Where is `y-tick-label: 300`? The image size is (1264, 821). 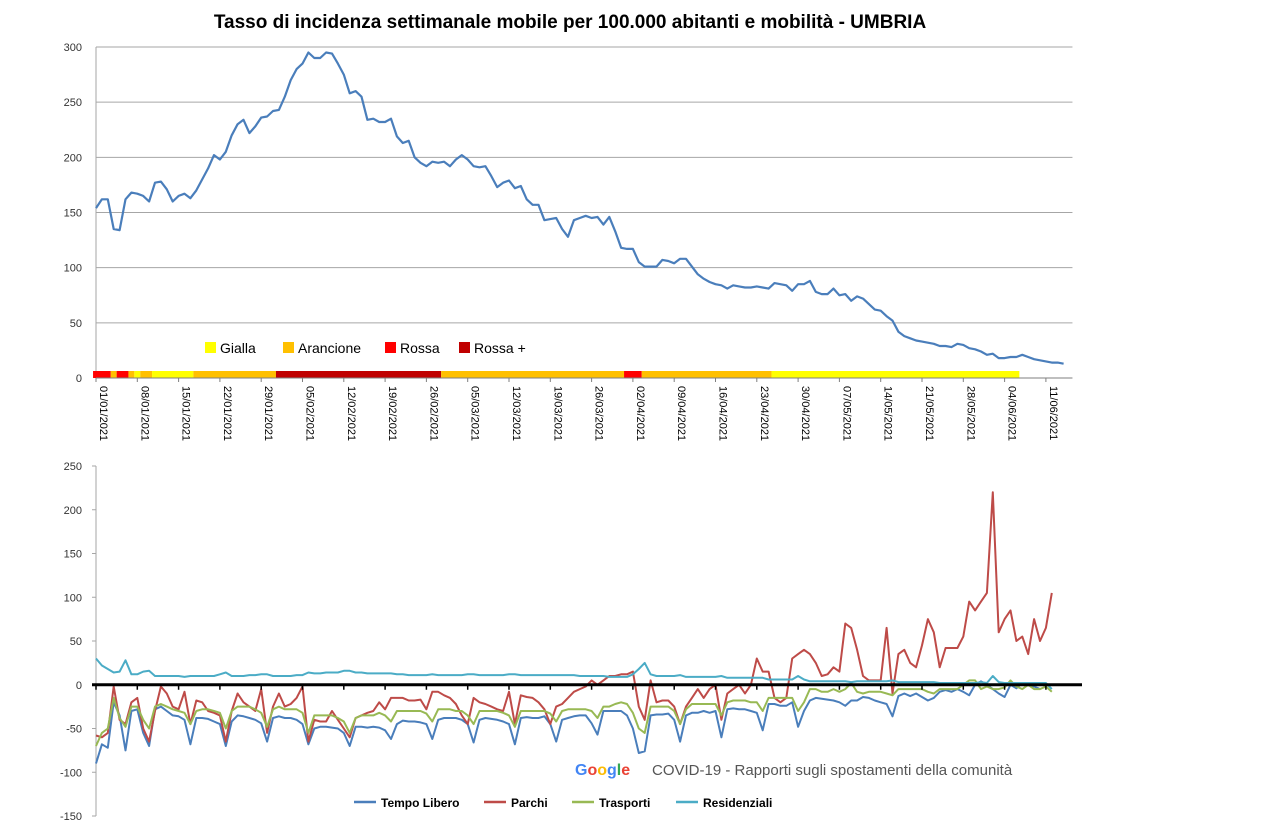
y-tick-label: 300 is located at coordinates (73, 48).